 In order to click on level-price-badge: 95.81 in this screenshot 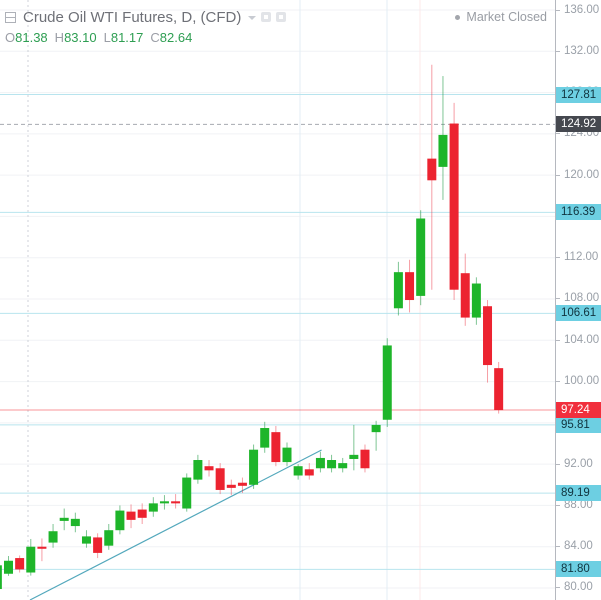, I will do `click(578, 424)`.